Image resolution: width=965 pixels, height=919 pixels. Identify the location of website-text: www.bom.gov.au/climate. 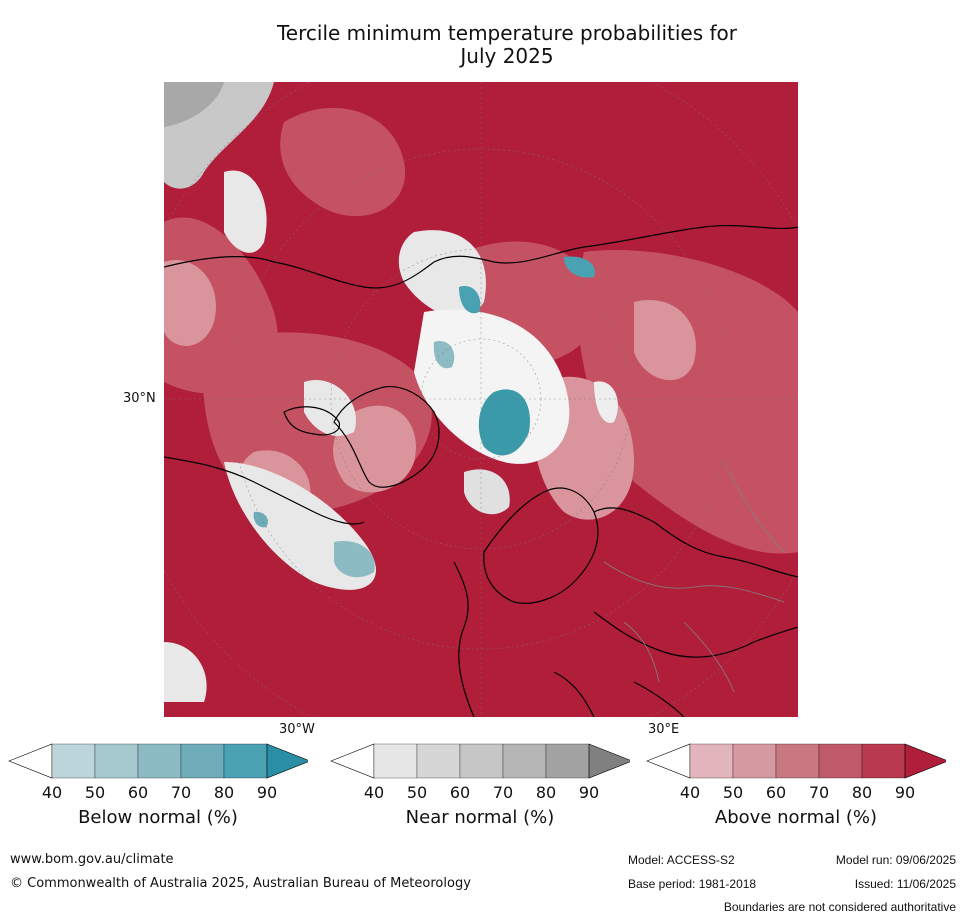
(92, 859).